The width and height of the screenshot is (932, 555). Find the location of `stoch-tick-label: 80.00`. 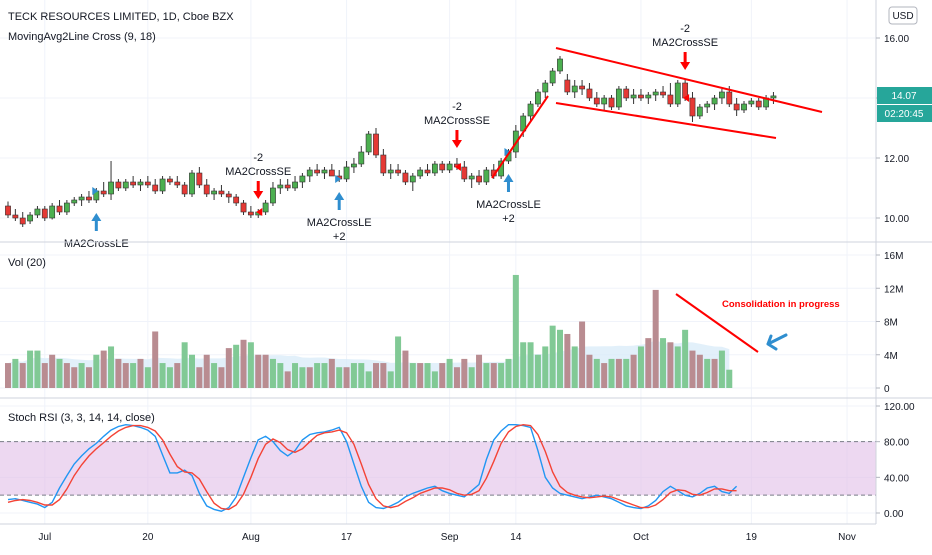

stoch-tick-label: 80.00 is located at coordinates (896, 443).